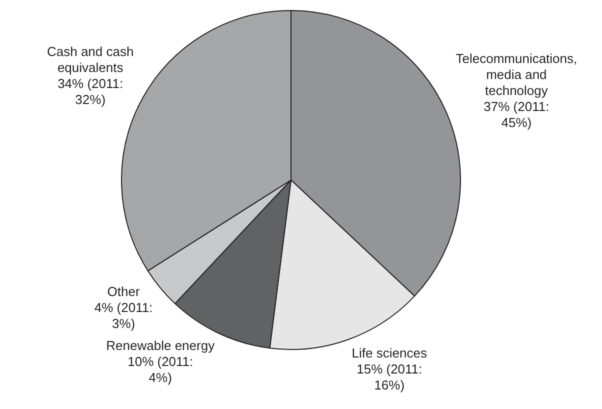 The width and height of the screenshot is (602, 409). I want to click on slice-label: Renewable energy, so click(161, 346).